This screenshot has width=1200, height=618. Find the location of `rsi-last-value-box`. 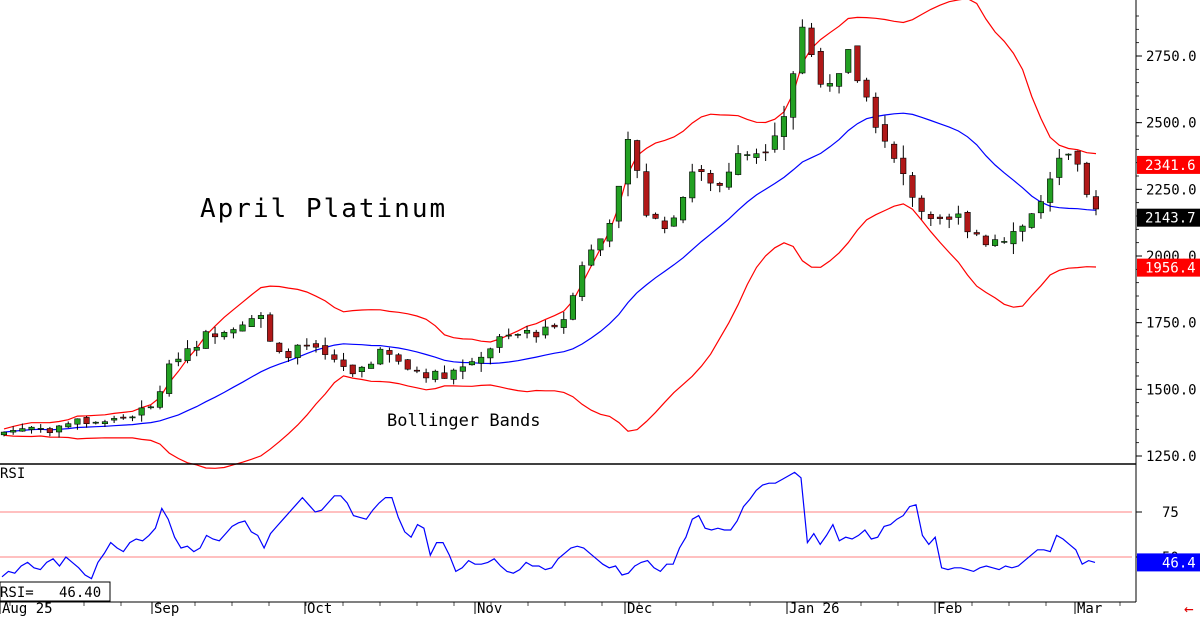

rsi-last-value-box is located at coordinates (1168, 562).